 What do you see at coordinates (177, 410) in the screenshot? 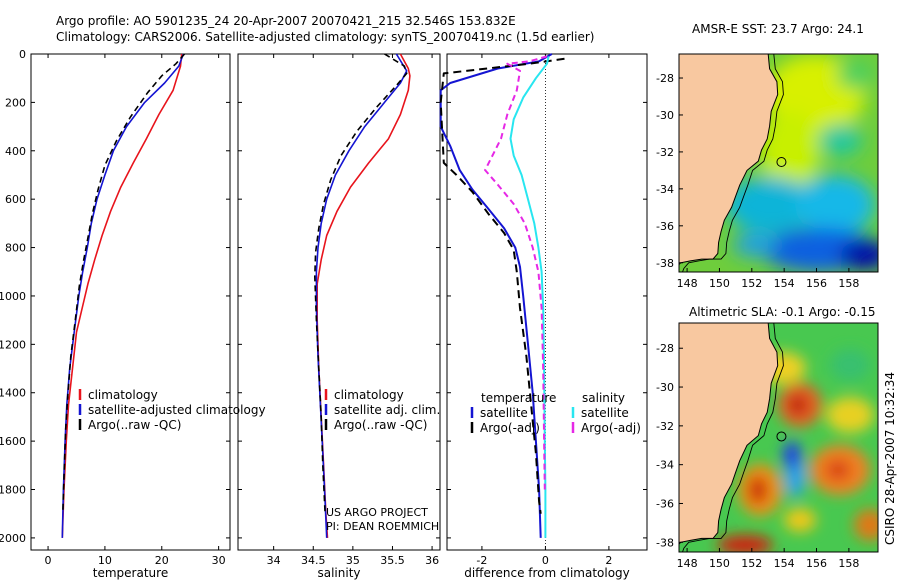
I see `legend-label: satellite-adjusted climatology` at bounding box center [177, 410].